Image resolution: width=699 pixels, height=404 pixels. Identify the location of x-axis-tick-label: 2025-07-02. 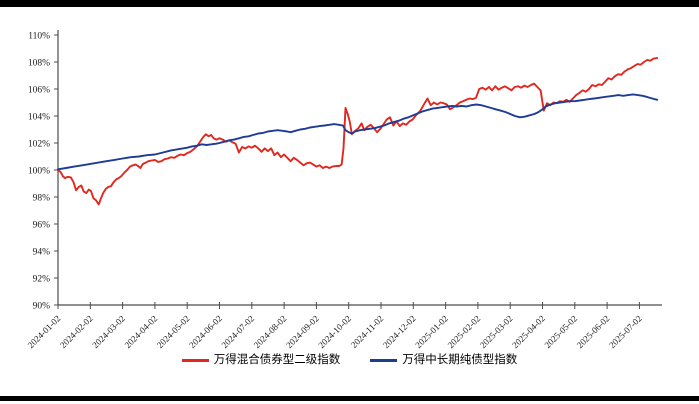
(625, 331).